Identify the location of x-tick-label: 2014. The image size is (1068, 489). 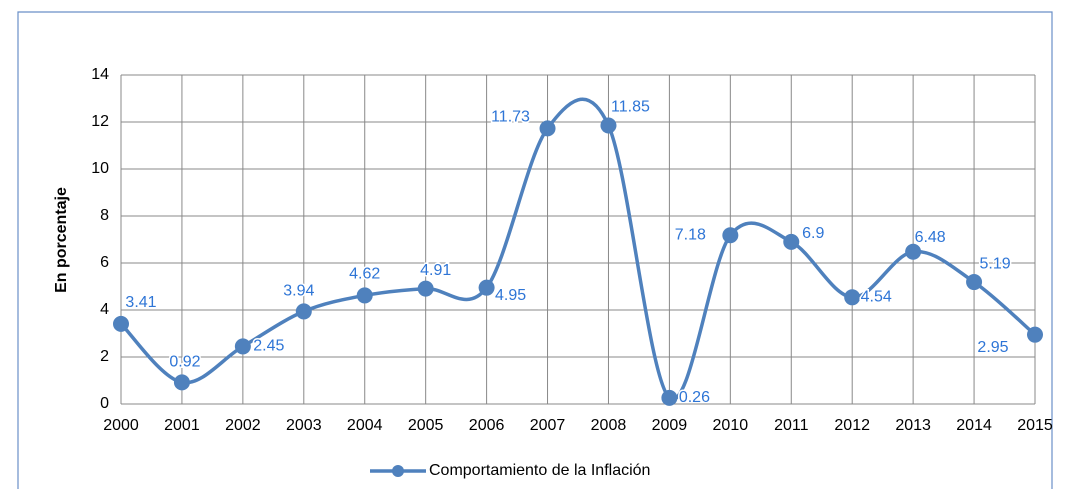
(974, 425).